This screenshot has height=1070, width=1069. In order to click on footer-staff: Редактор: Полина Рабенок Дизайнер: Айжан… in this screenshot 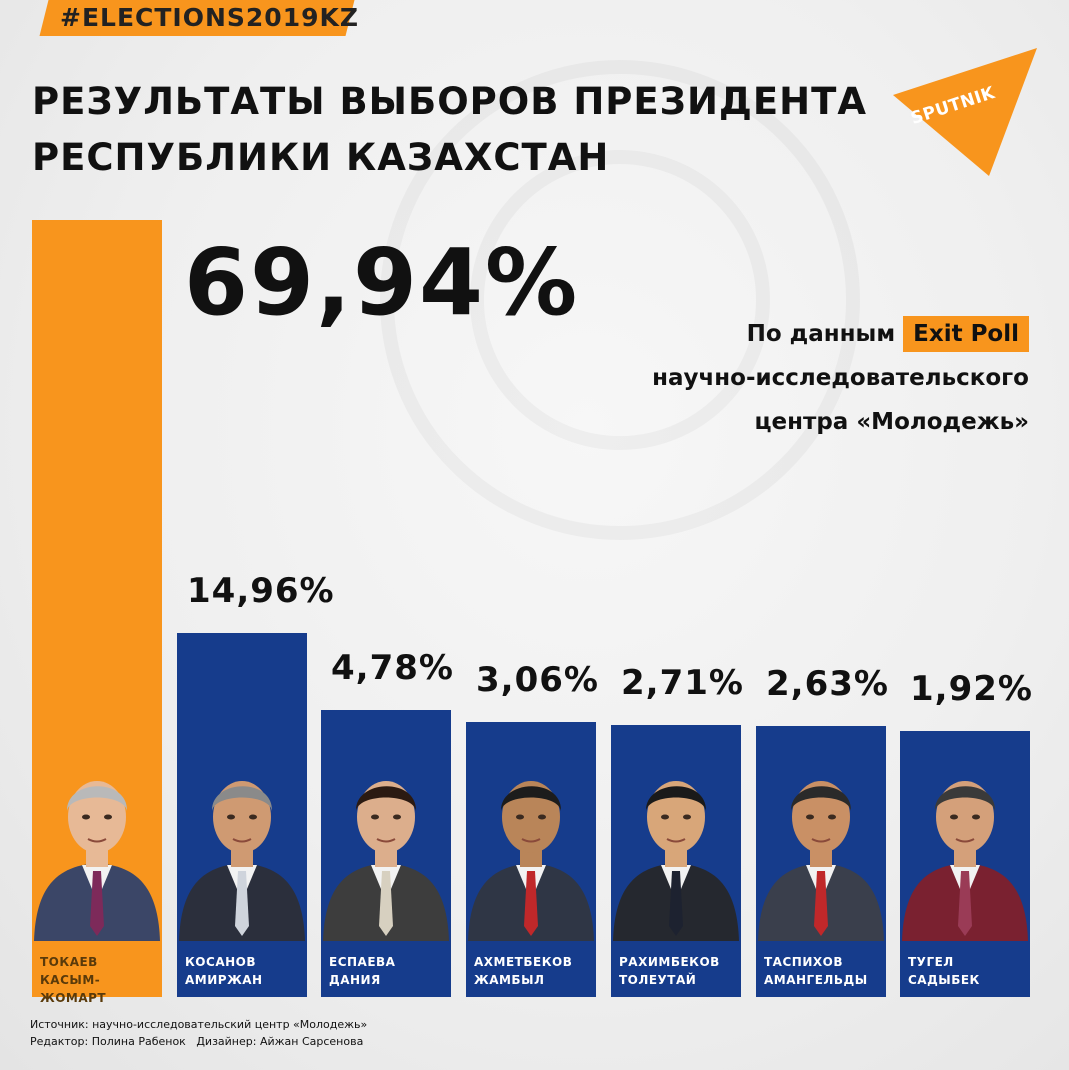, I will do `click(198, 1041)`.